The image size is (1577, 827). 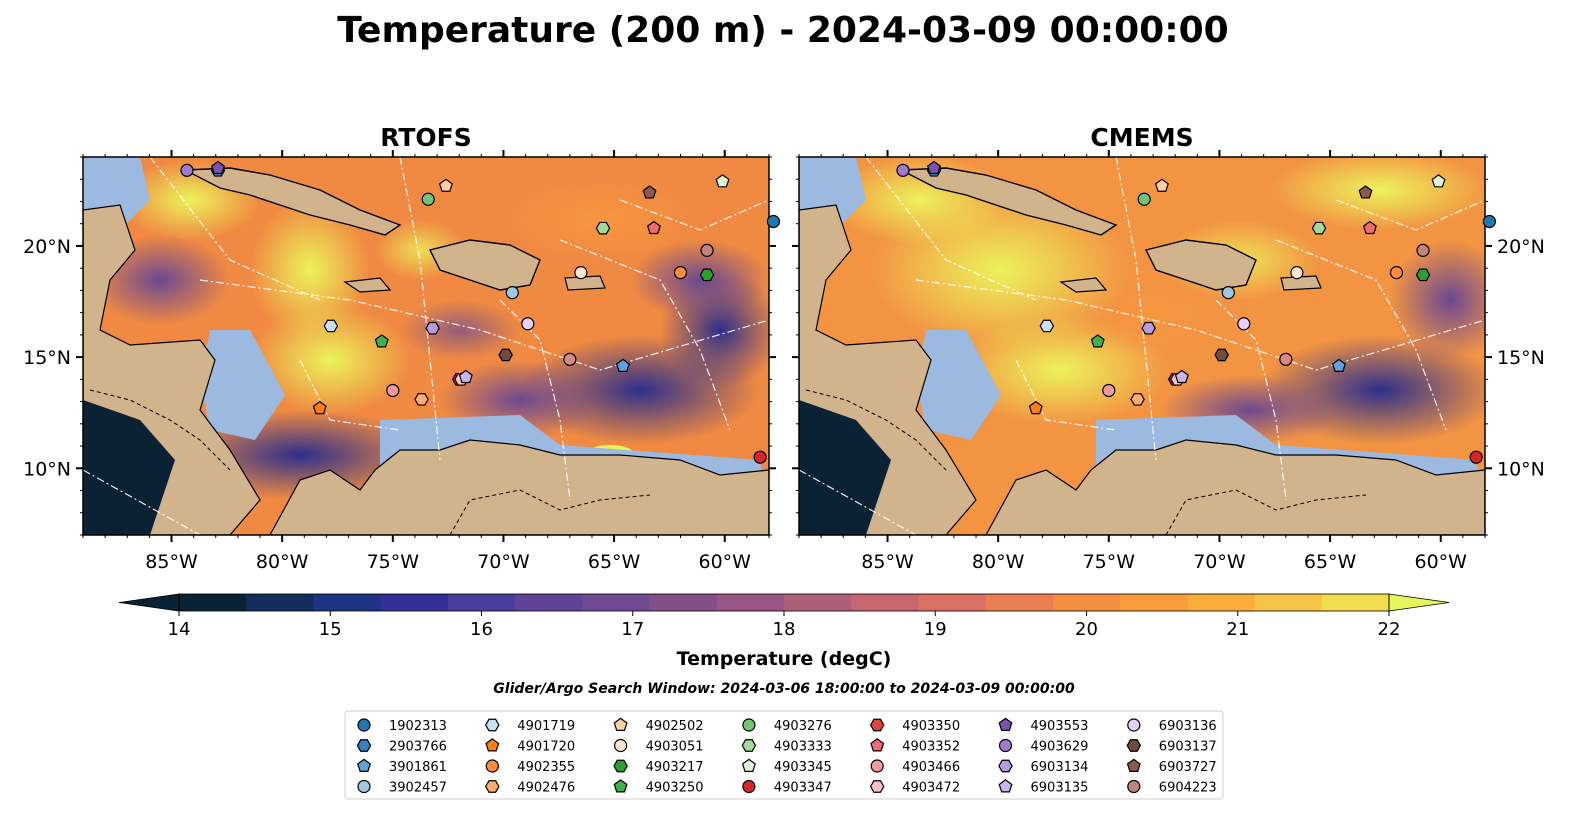 I want to click on legend-label: 4901719, so click(x=546, y=726).